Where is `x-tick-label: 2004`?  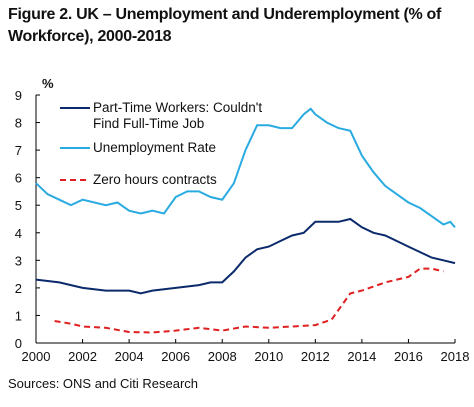
x-tick-label: 2004 is located at coordinates (129, 356).